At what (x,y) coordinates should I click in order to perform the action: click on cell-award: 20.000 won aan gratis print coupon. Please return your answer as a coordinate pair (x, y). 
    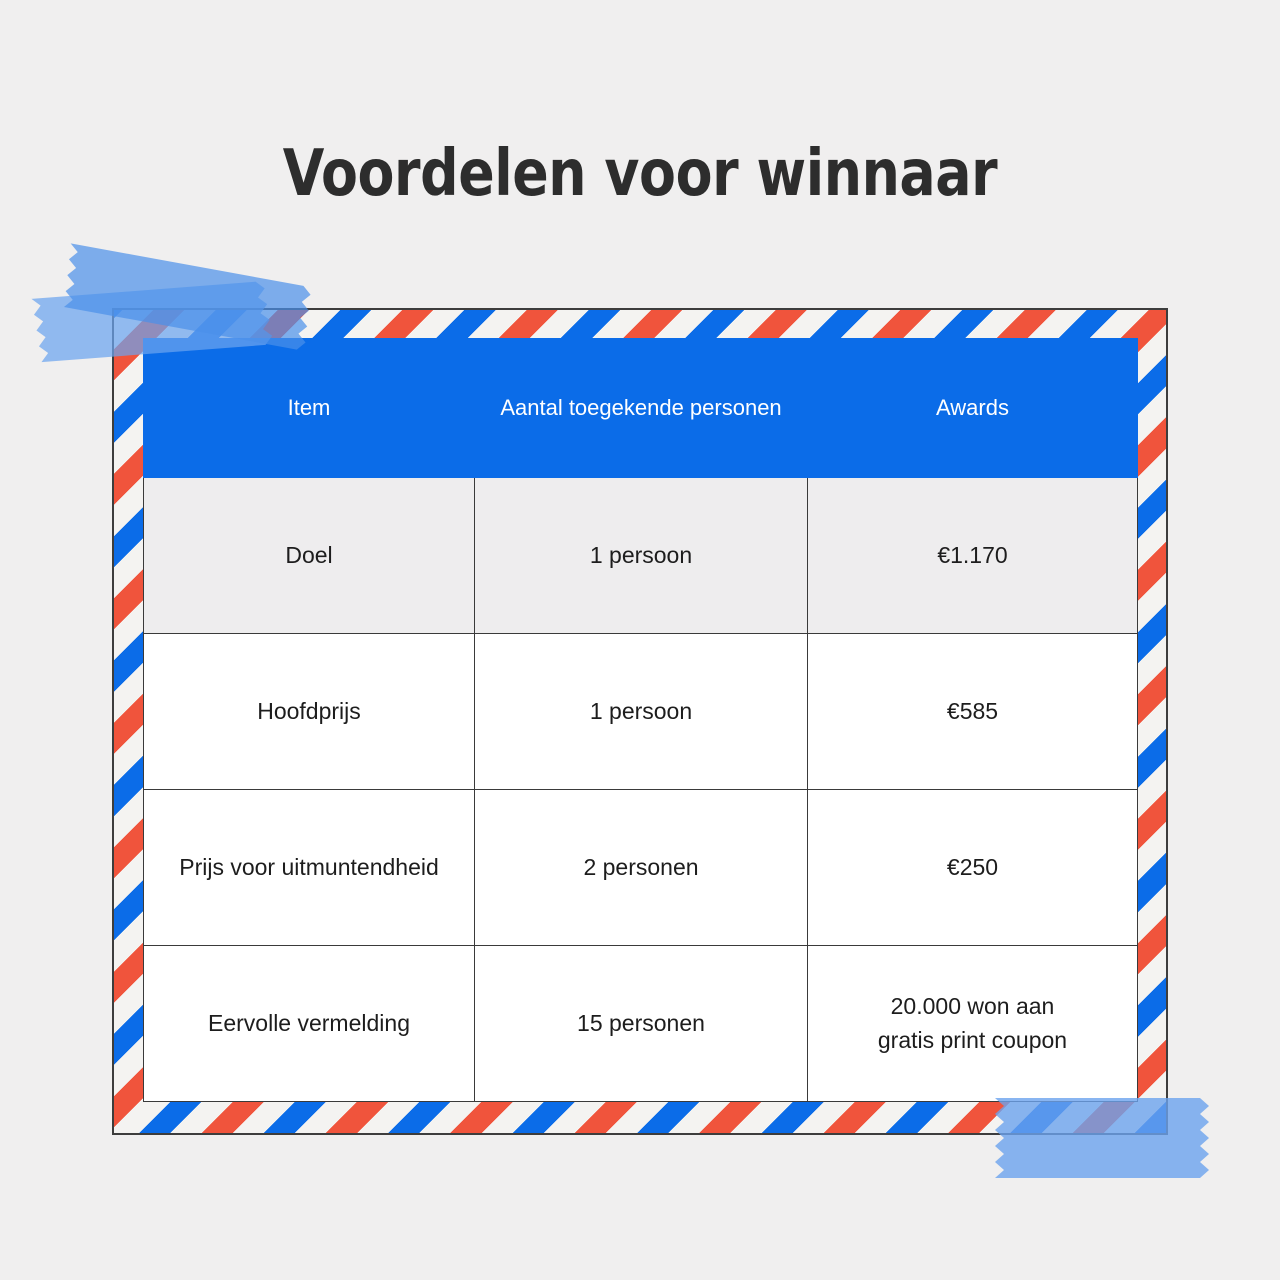
    Looking at the image, I should click on (972, 1023).